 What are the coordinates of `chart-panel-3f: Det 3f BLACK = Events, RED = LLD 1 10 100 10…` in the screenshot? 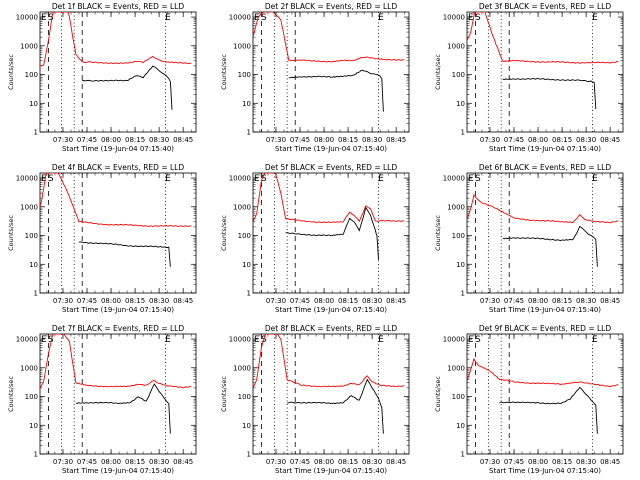 It's located at (529, 77).